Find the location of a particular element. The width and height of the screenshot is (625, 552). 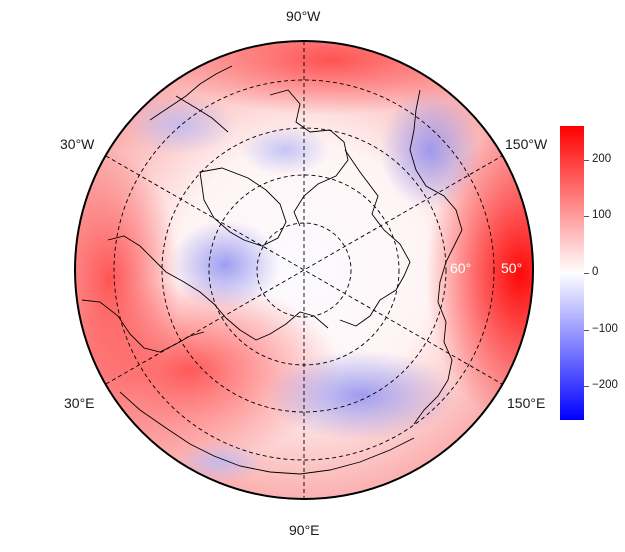

lon-label-upper-left: 30°W is located at coordinates (77, 144).